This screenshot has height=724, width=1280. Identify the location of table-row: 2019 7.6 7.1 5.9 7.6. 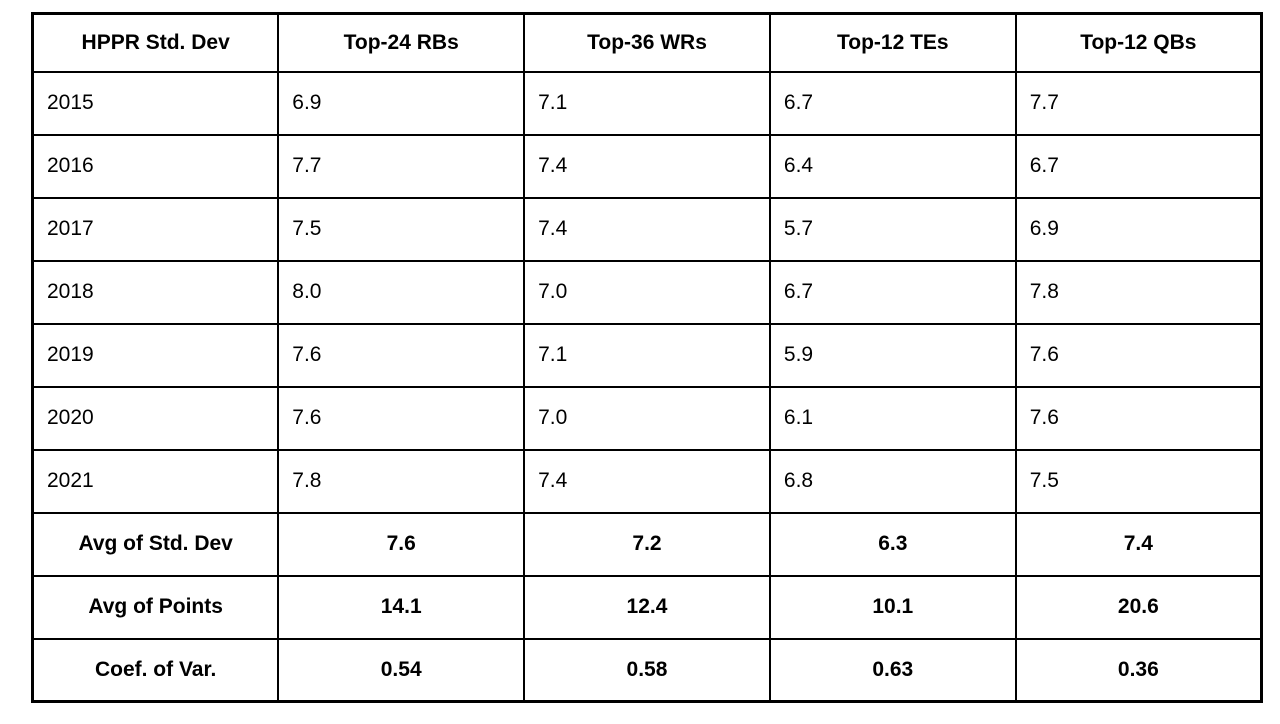
(647, 355).